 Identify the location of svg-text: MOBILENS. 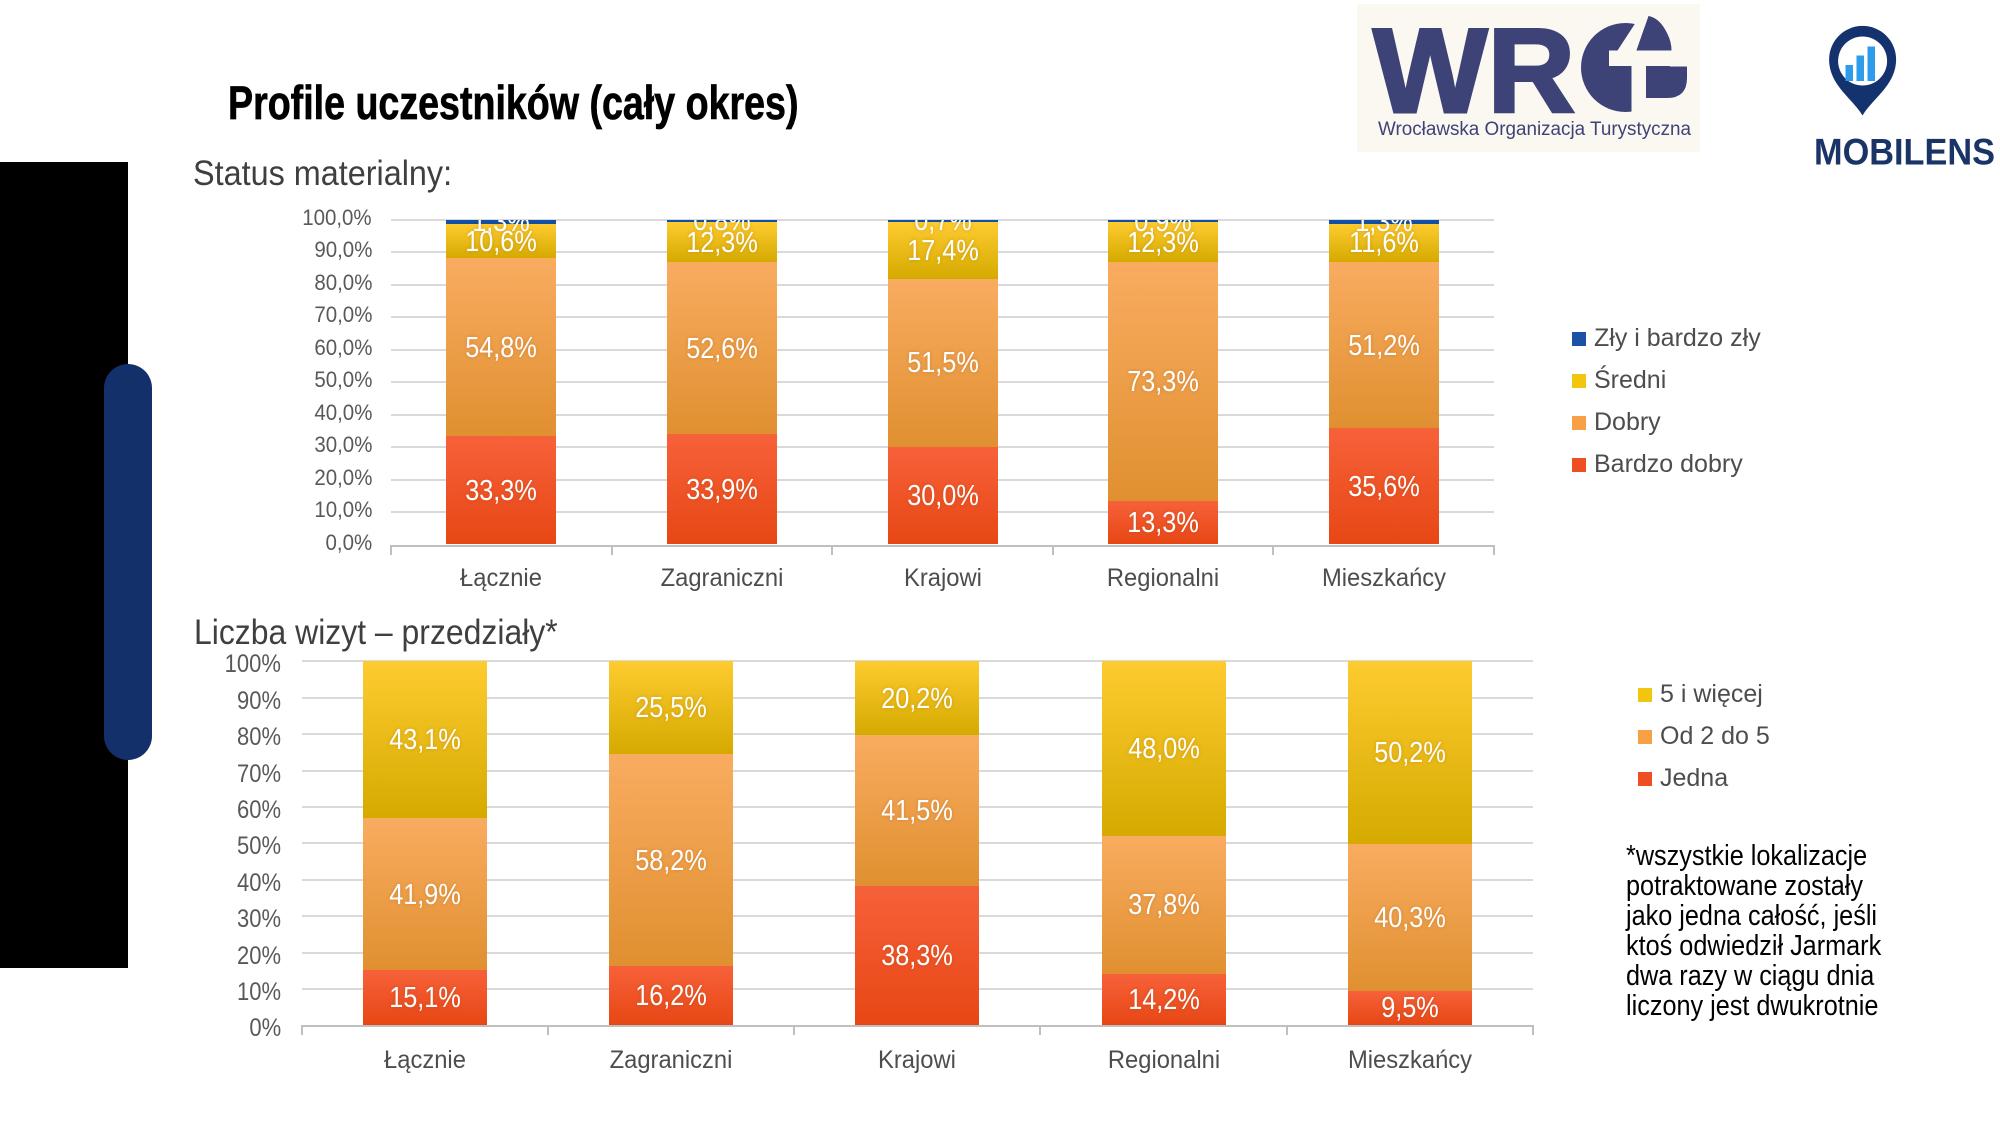
(1904, 152).